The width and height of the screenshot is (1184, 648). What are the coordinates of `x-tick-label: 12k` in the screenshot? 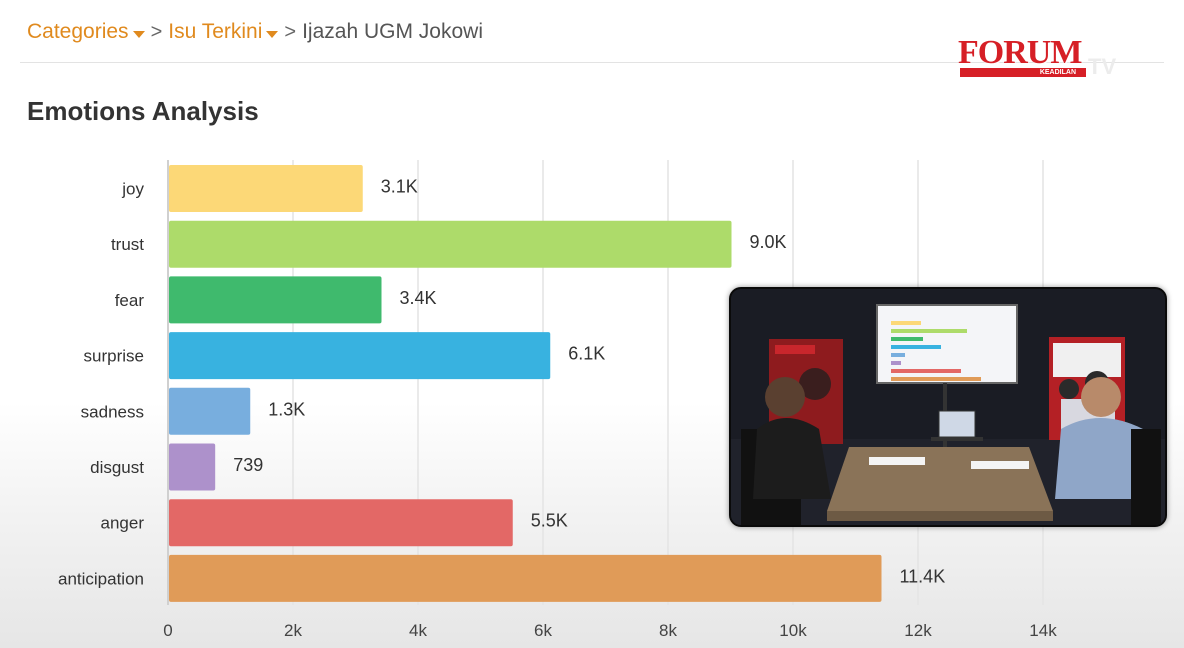 It's located at (918, 630).